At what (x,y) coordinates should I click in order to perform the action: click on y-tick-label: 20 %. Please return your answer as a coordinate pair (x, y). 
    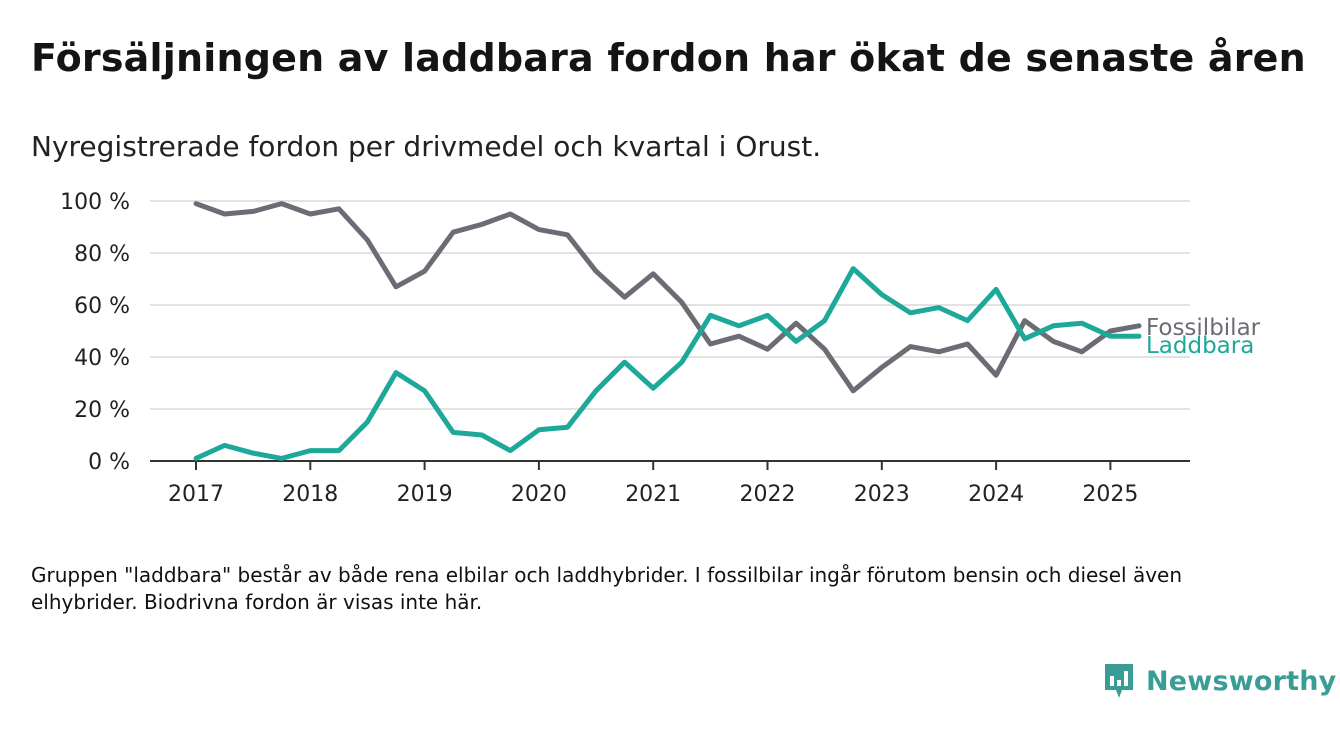
    Looking at the image, I should click on (102, 410).